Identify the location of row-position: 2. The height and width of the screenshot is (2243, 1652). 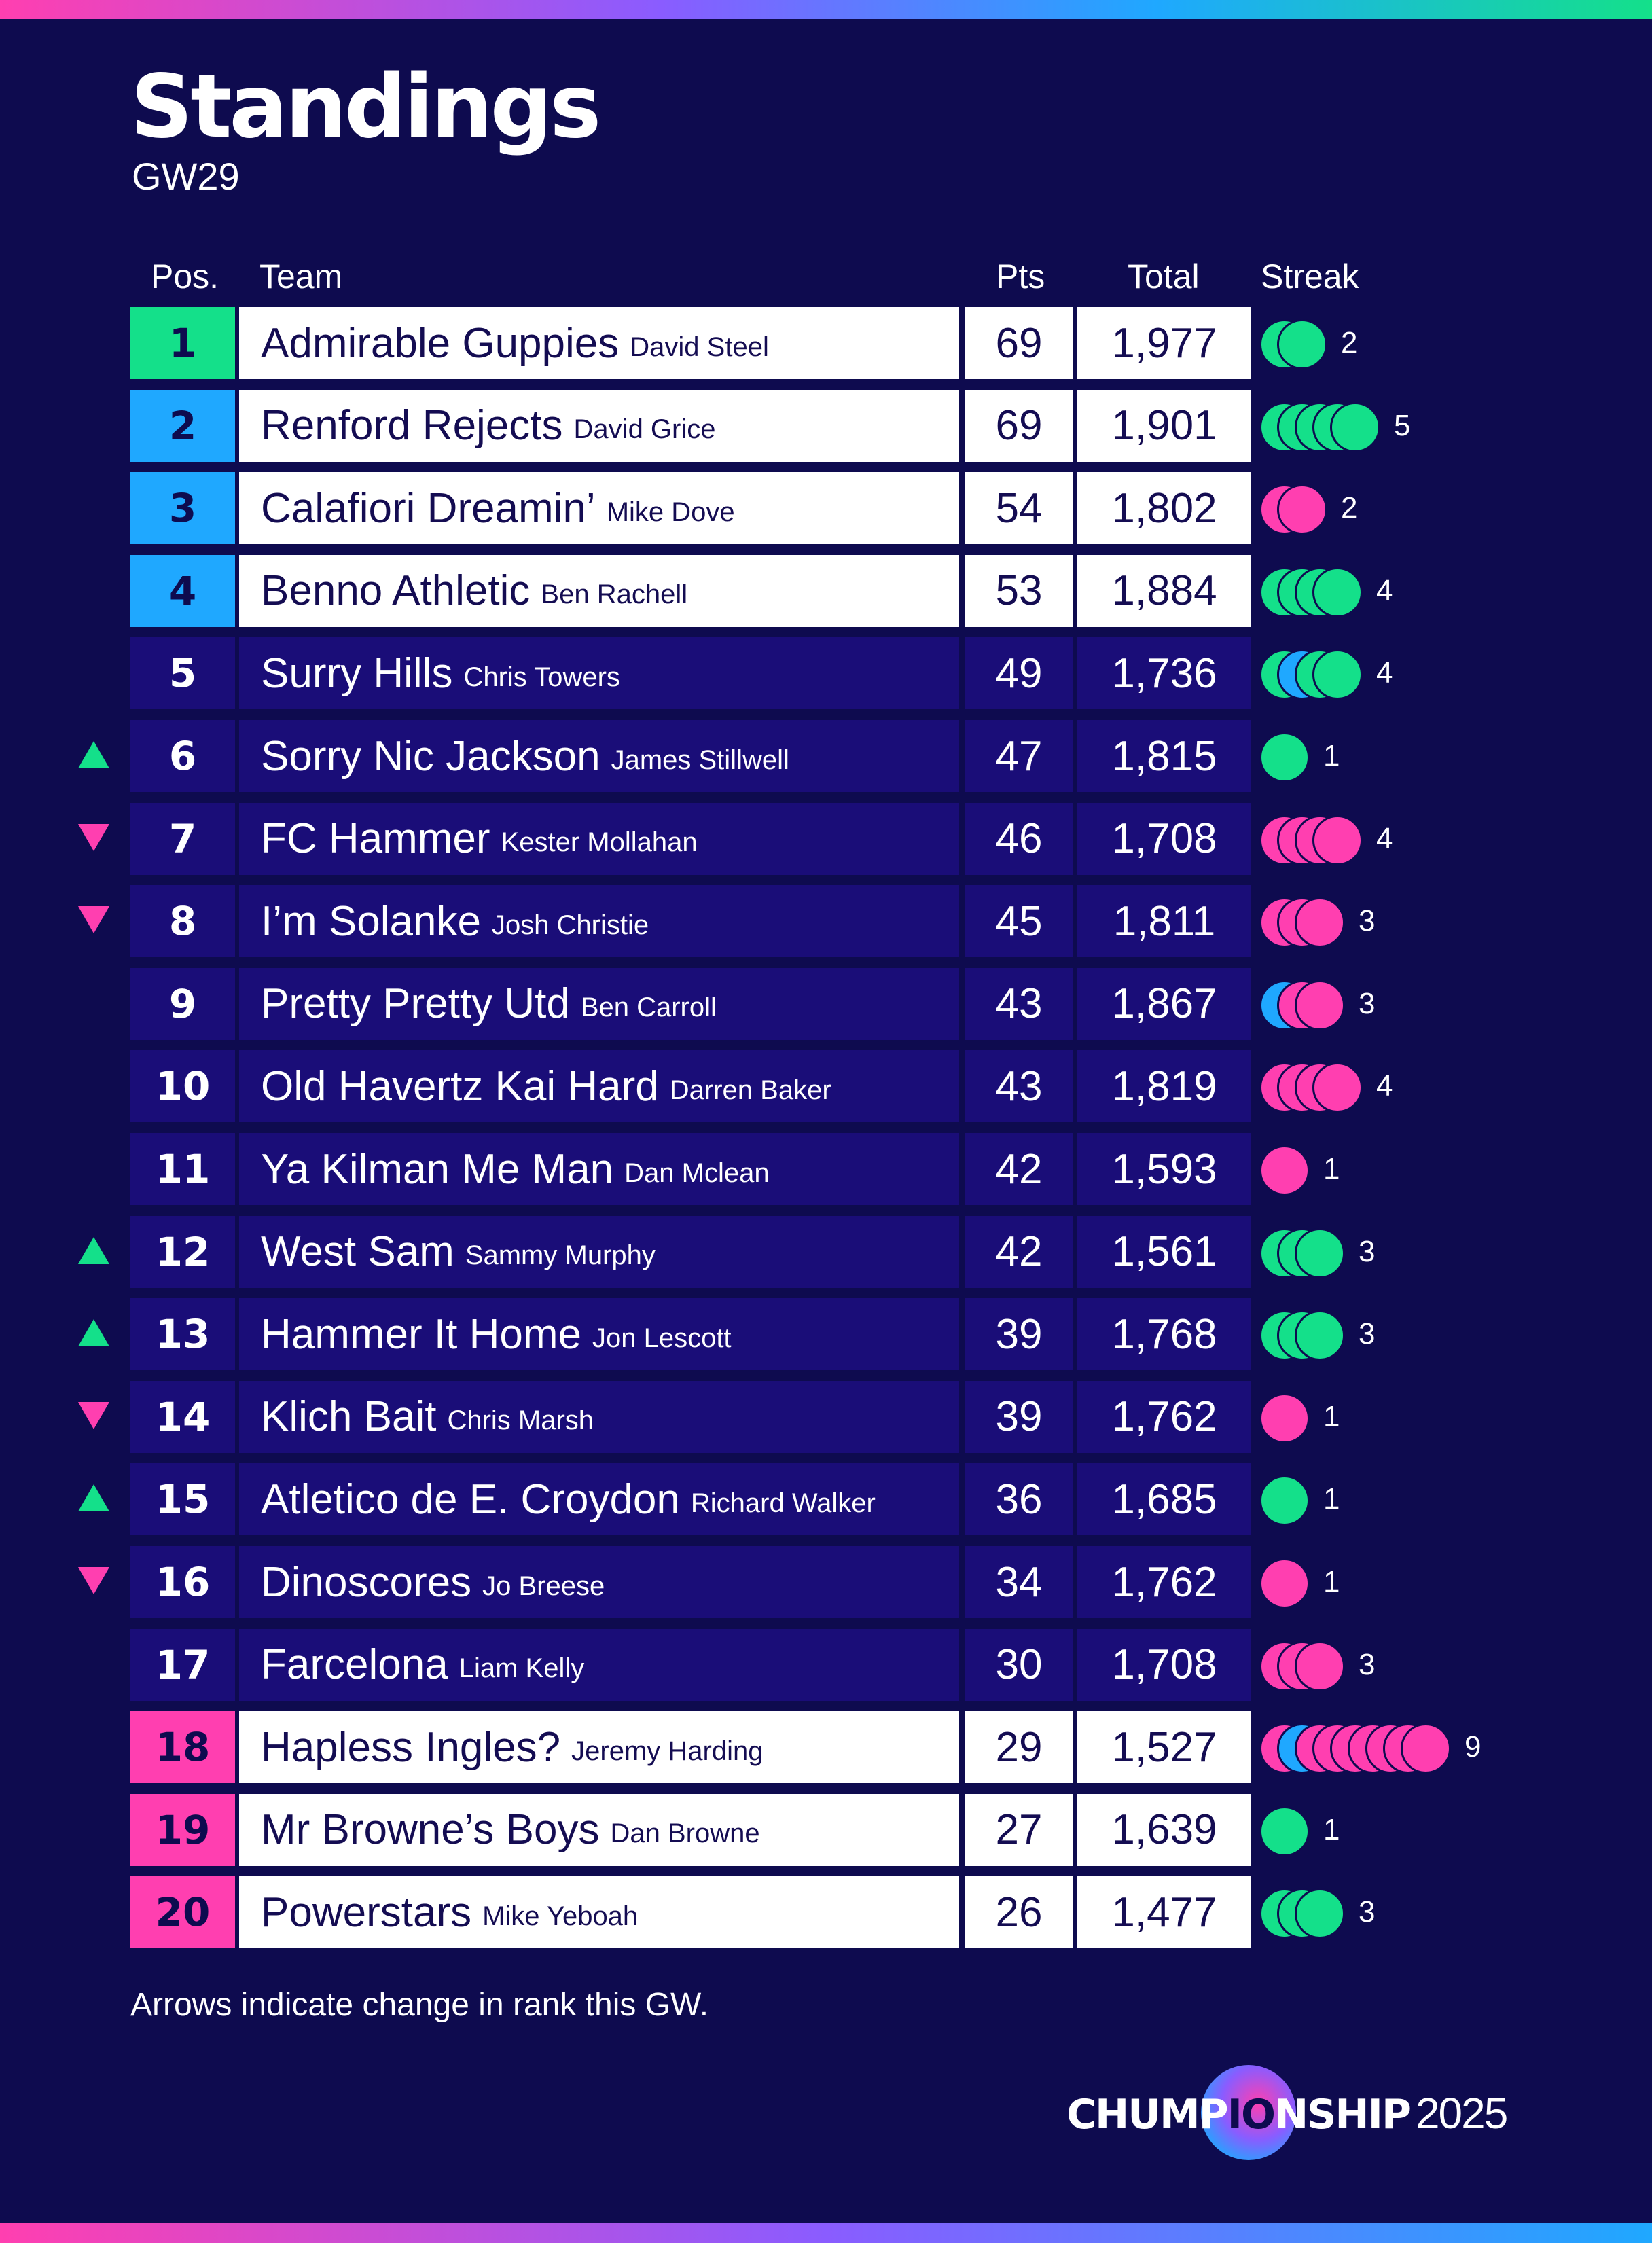
(183, 425).